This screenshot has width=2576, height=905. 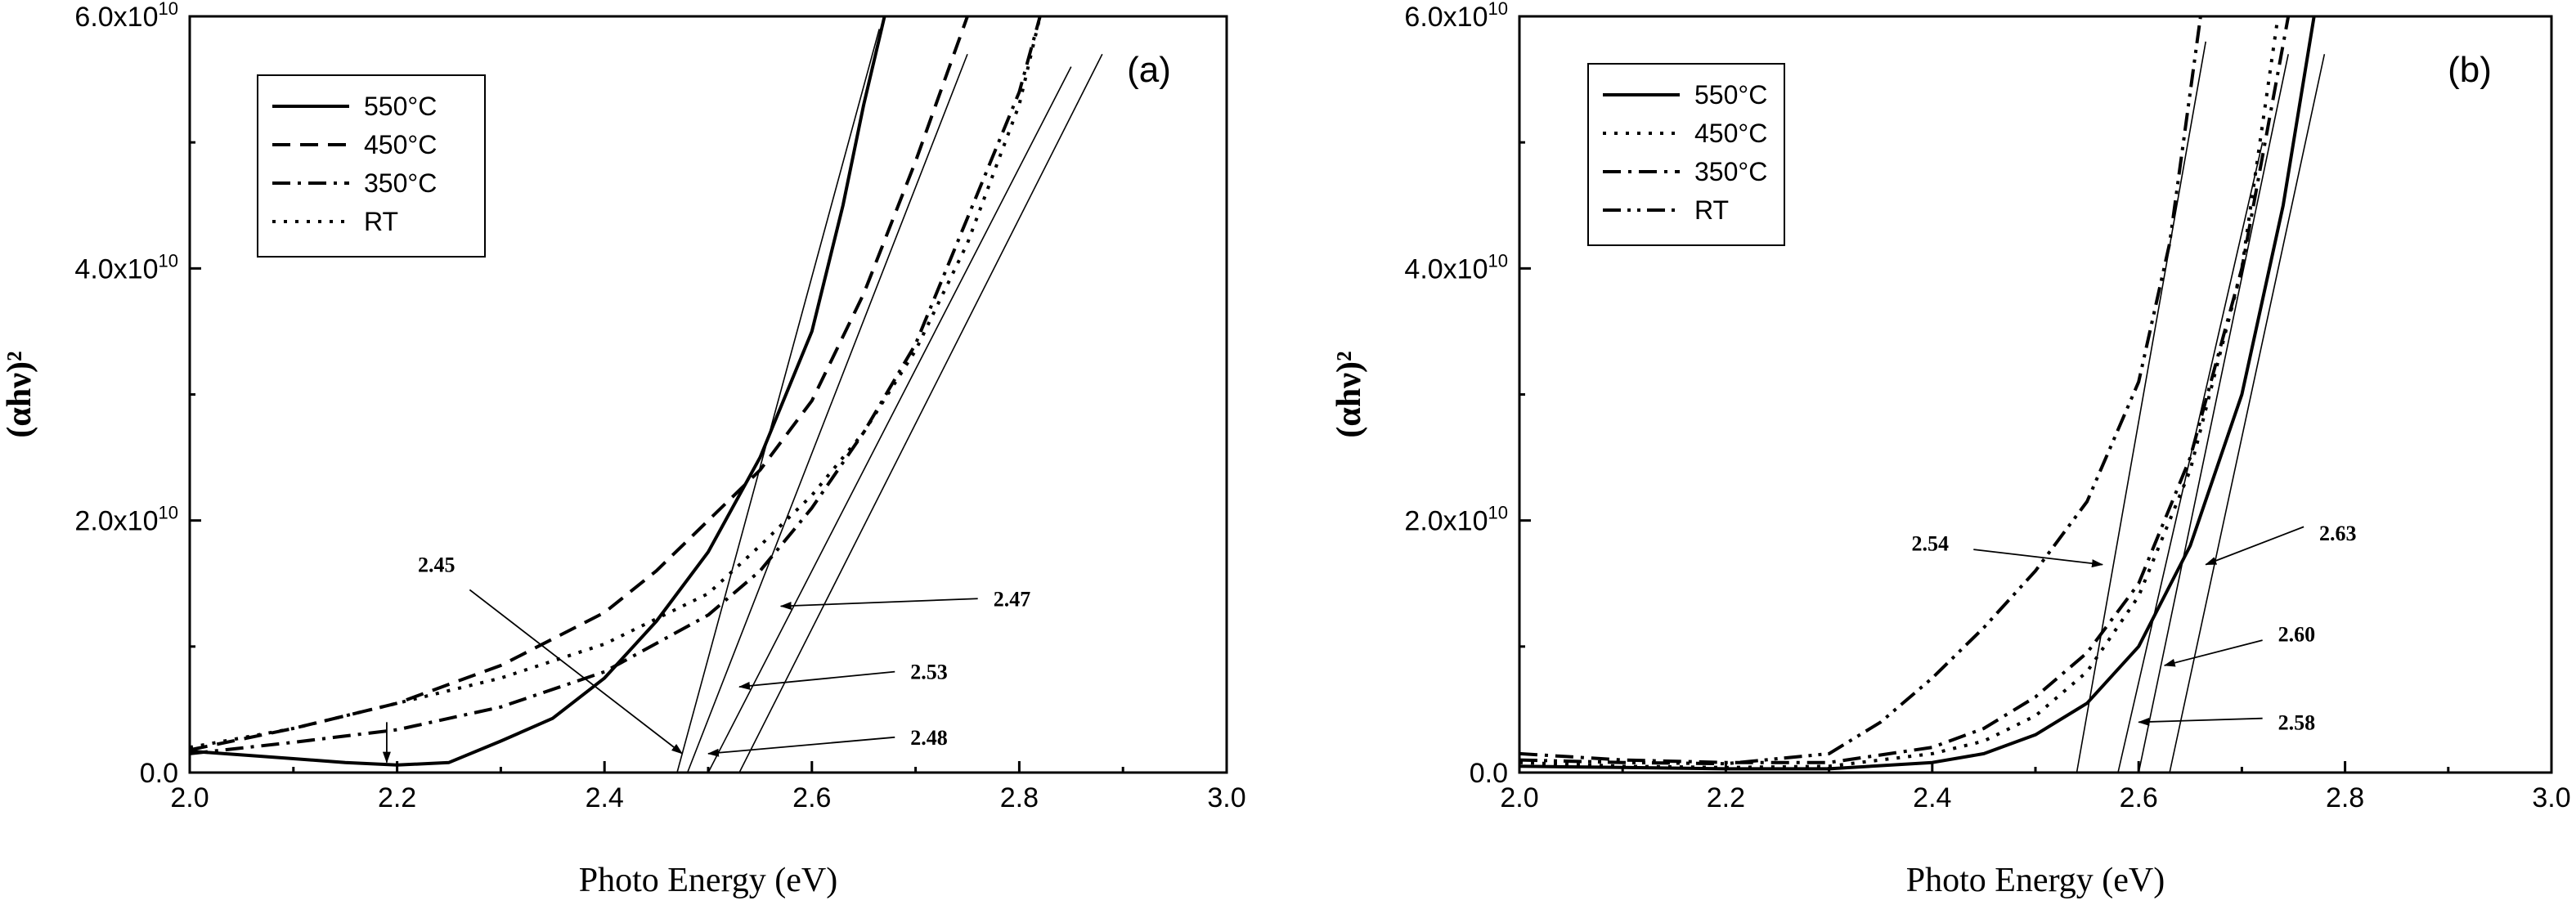 I want to click on panel-a-legend-label-2: 350°C, so click(x=400, y=183).